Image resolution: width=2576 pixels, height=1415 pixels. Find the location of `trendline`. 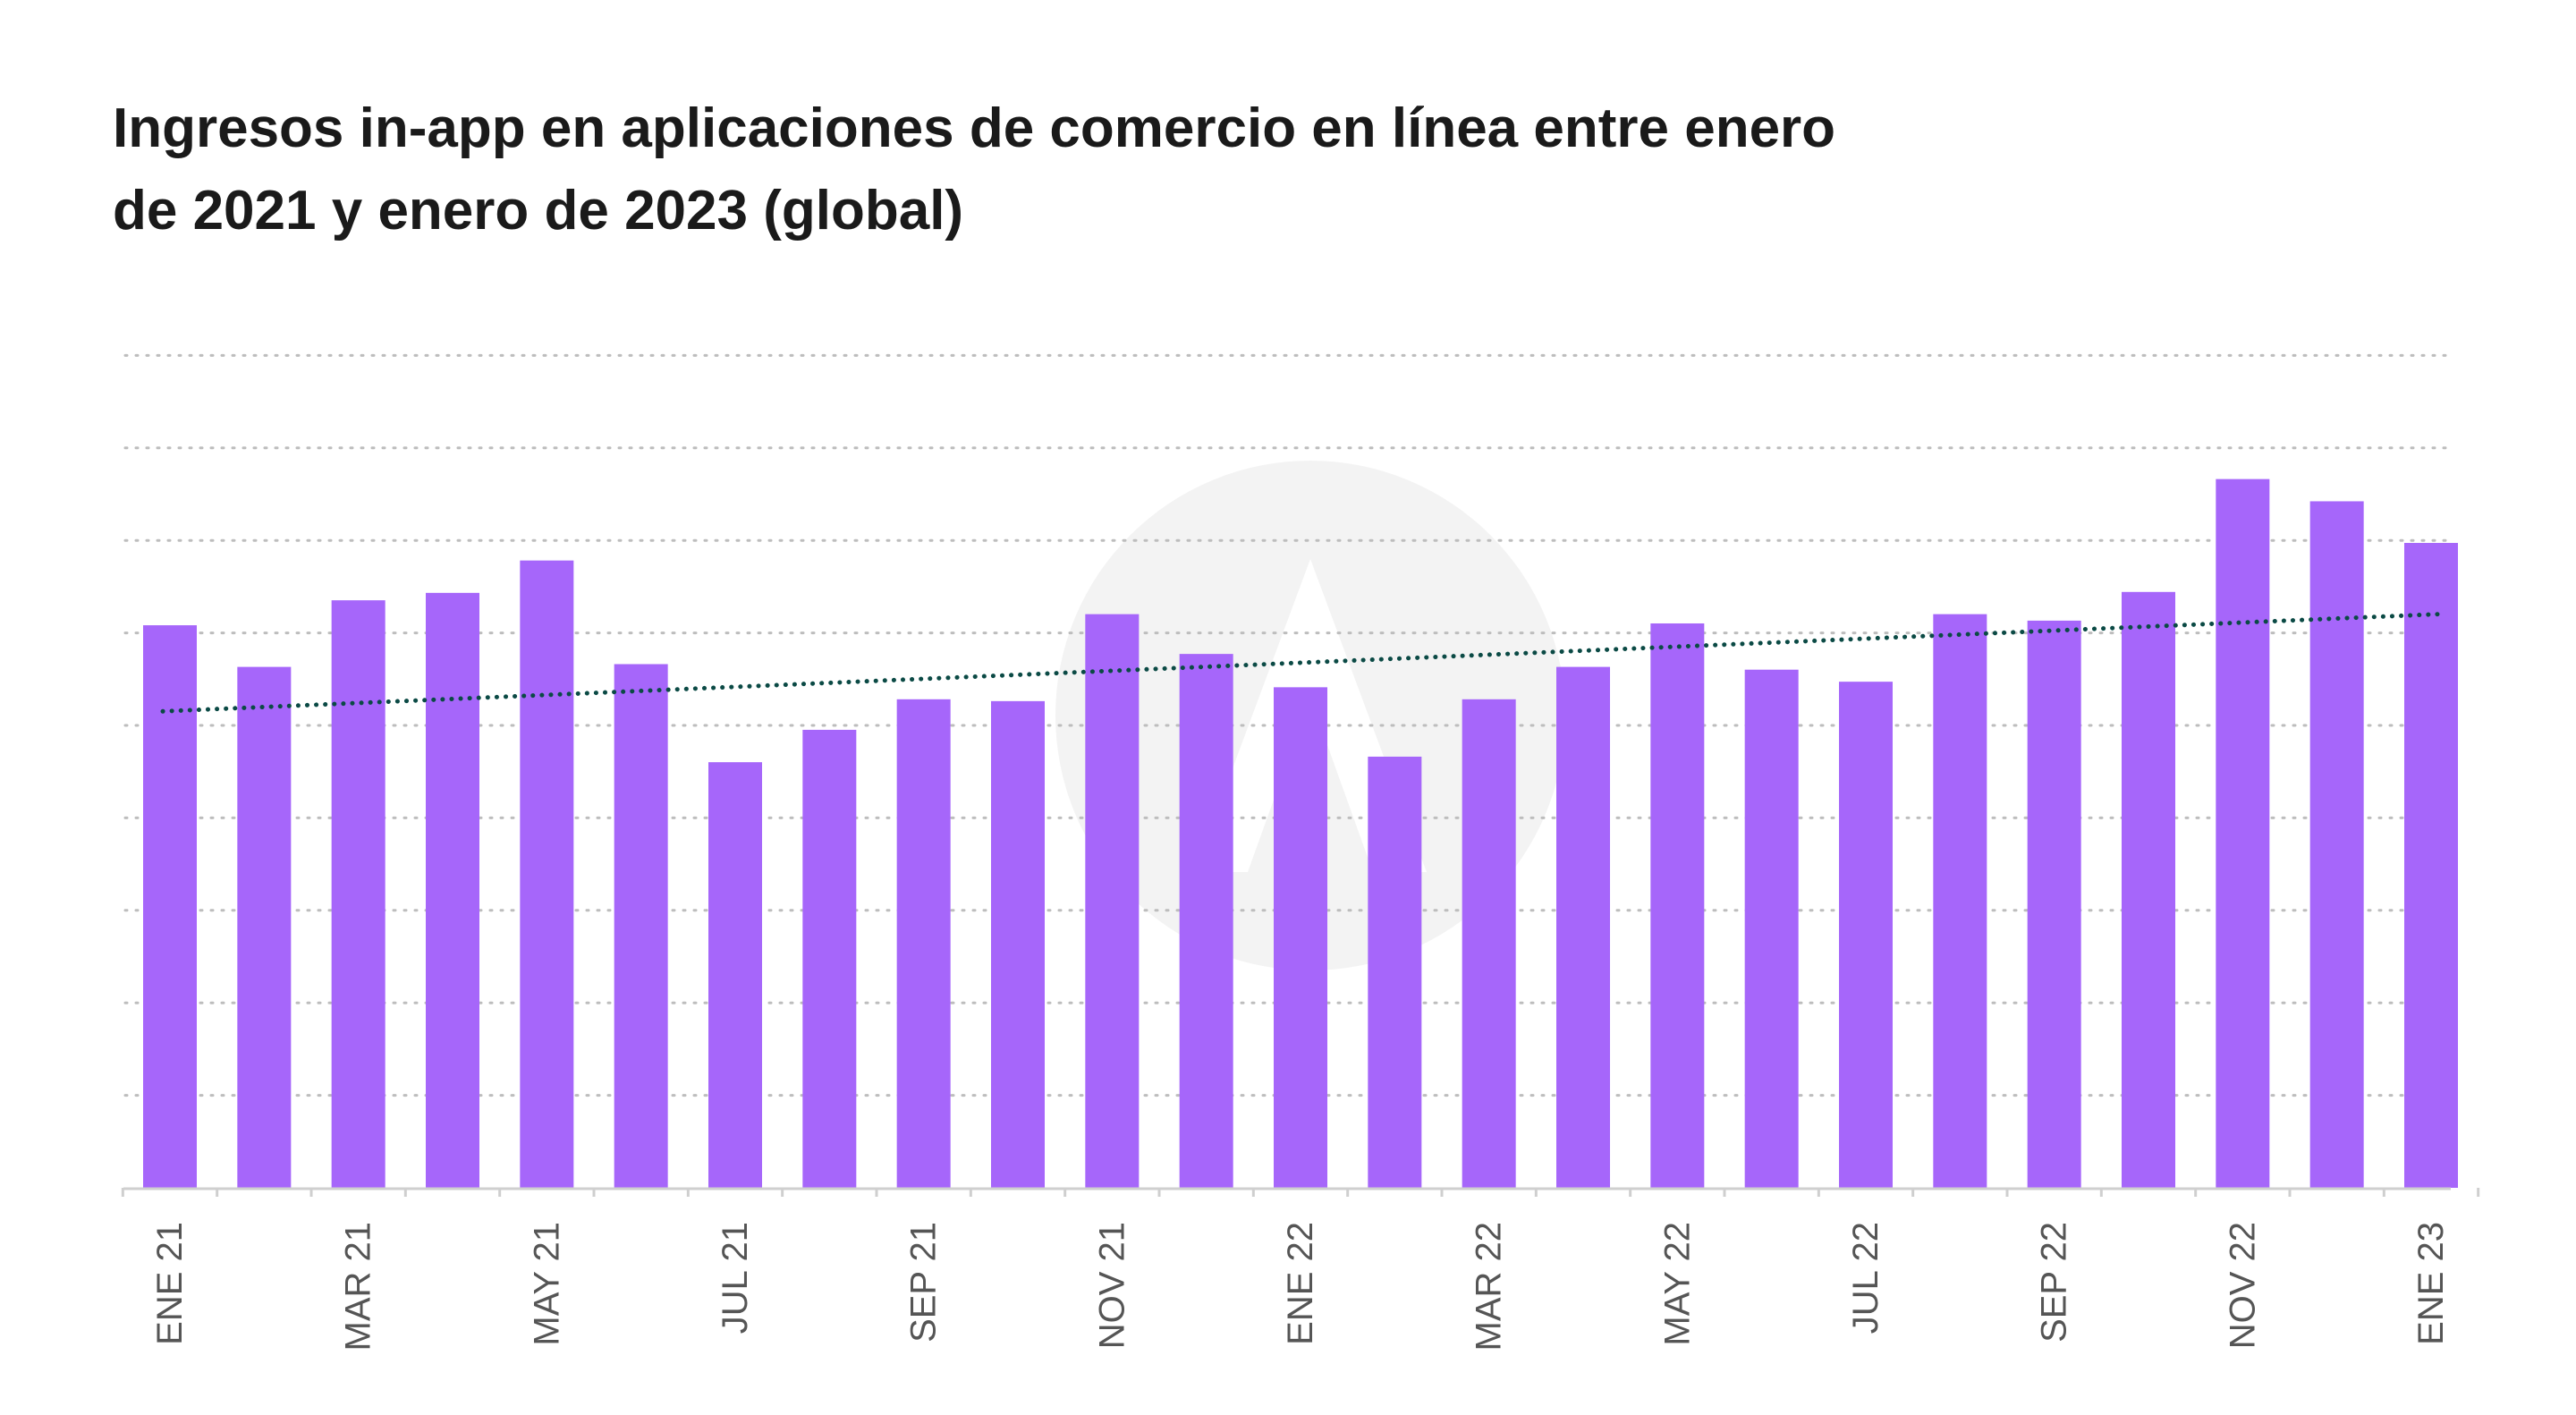

trendline is located at coordinates (1300, 663).